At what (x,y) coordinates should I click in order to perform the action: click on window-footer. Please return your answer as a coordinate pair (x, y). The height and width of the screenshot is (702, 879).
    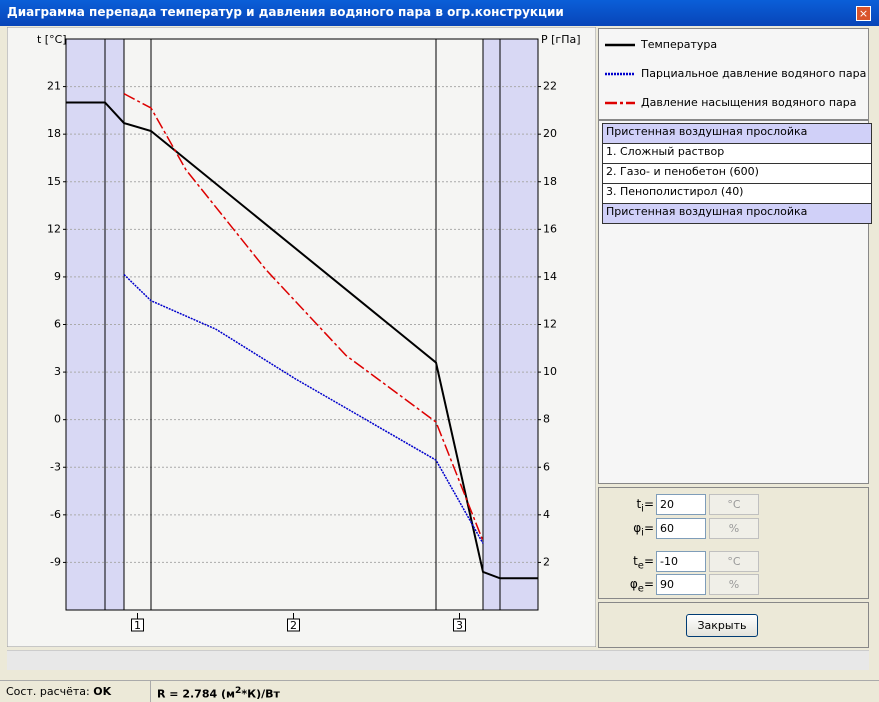
    Looking at the image, I should click on (438, 660).